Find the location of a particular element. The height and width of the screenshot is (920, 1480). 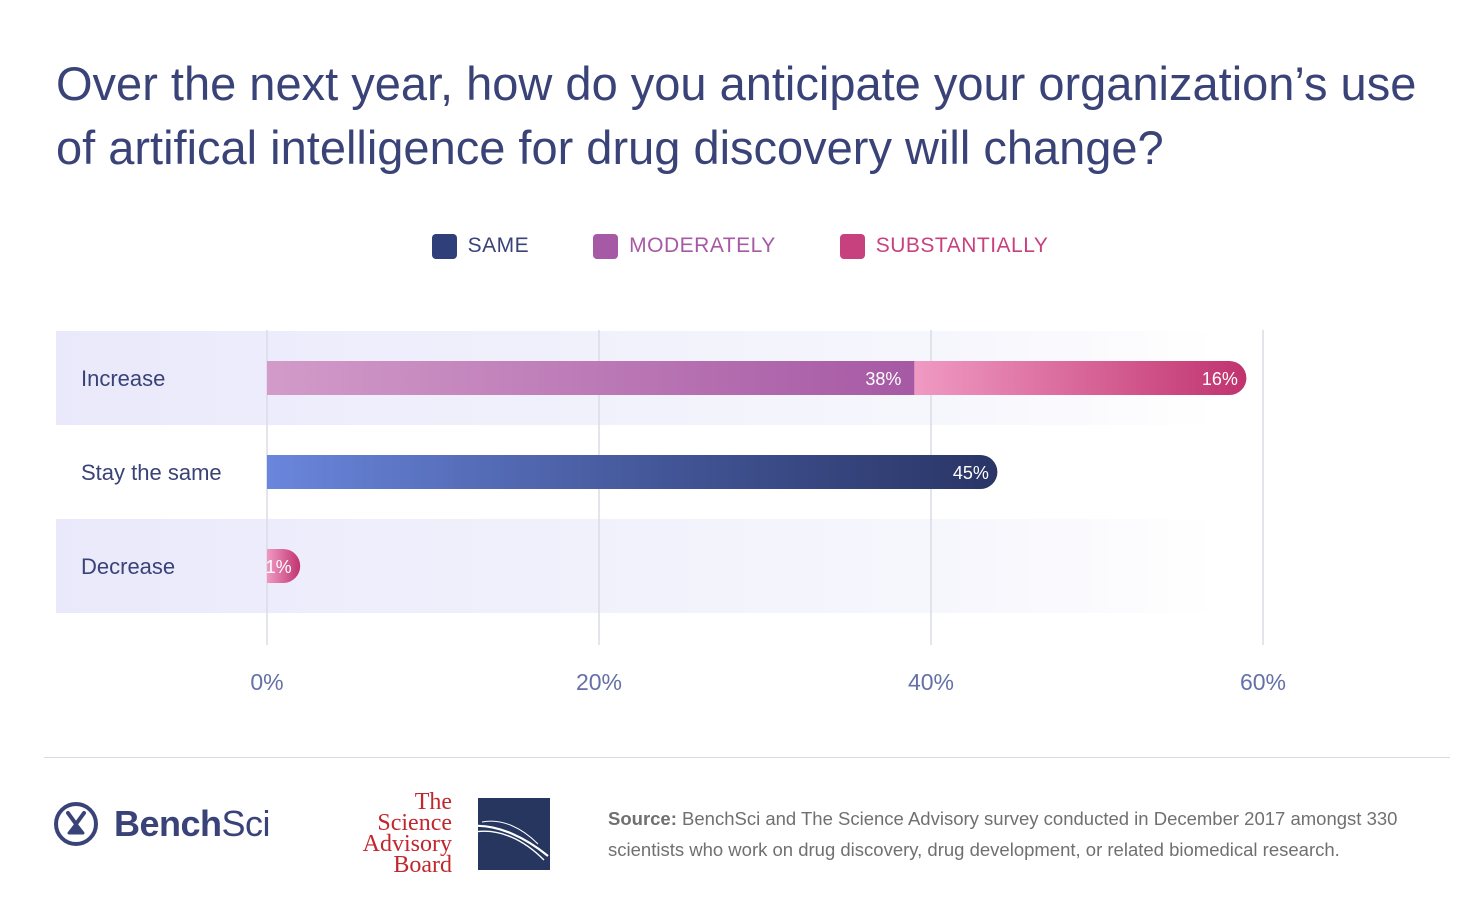

legend-label-substantially: SUBSTANTIALLY is located at coordinates (962, 245).